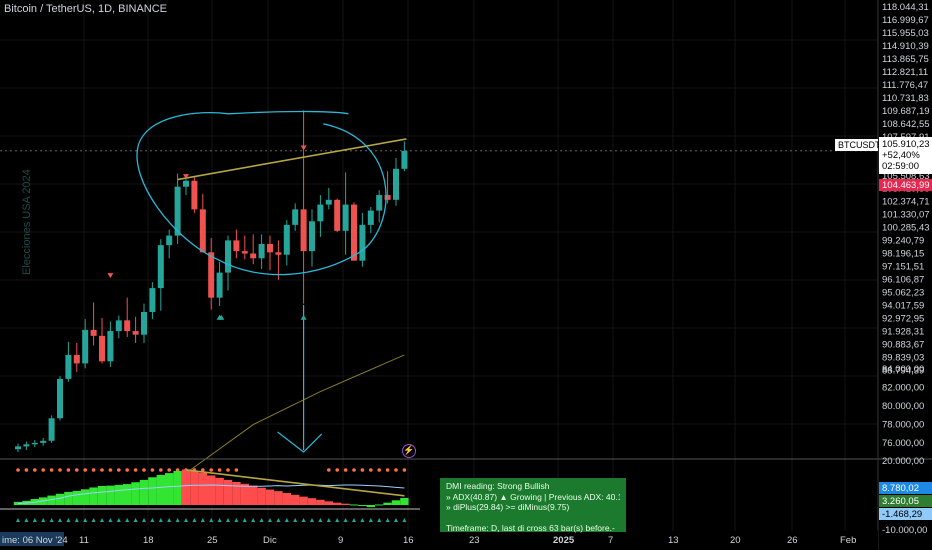 Image resolution: width=932 pixels, height=550 pixels. I want to click on dmi-signal-line, so click(211, 494).